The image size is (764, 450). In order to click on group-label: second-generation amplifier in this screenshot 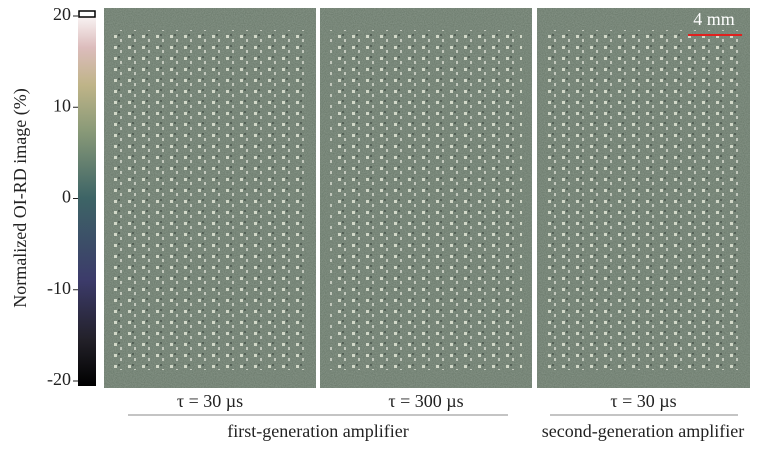, I will do `click(643, 431)`.